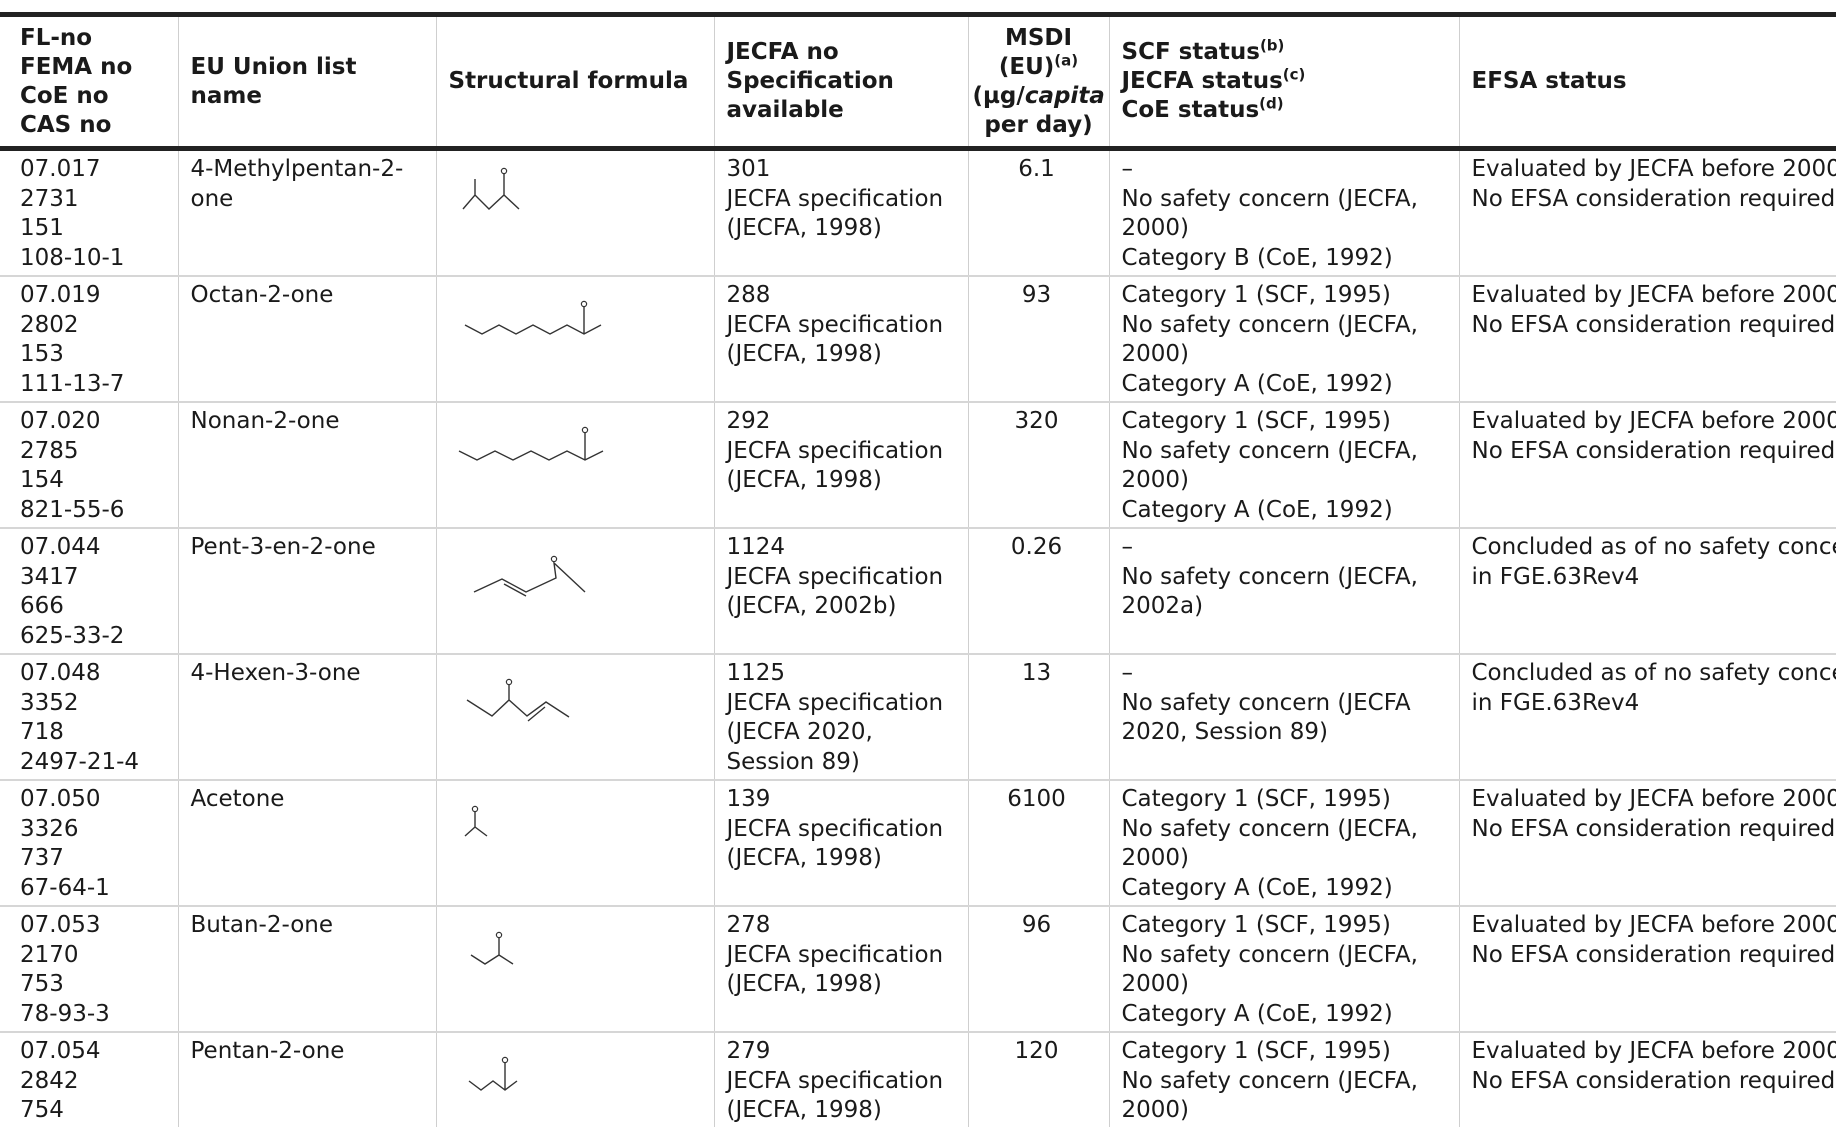 Image resolution: width=1836 pixels, height=1127 pixels. What do you see at coordinates (306, 843) in the screenshot?
I see `union-list-name-cell: Acetone` at bounding box center [306, 843].